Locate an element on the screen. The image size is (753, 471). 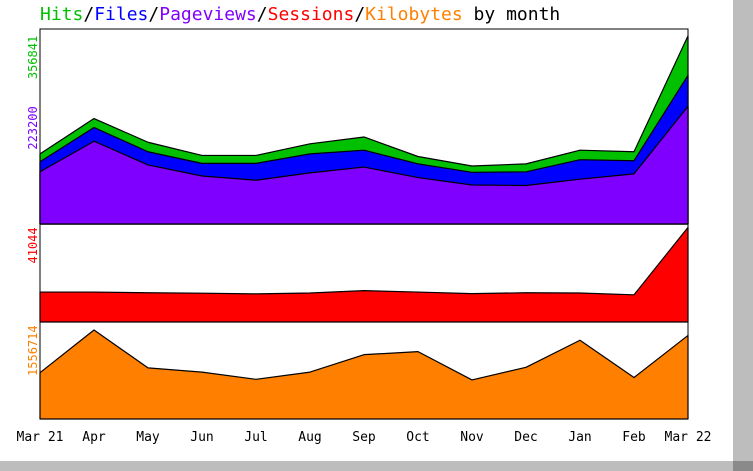
x-tick-label: Jun is located at coordinates (201, 437).